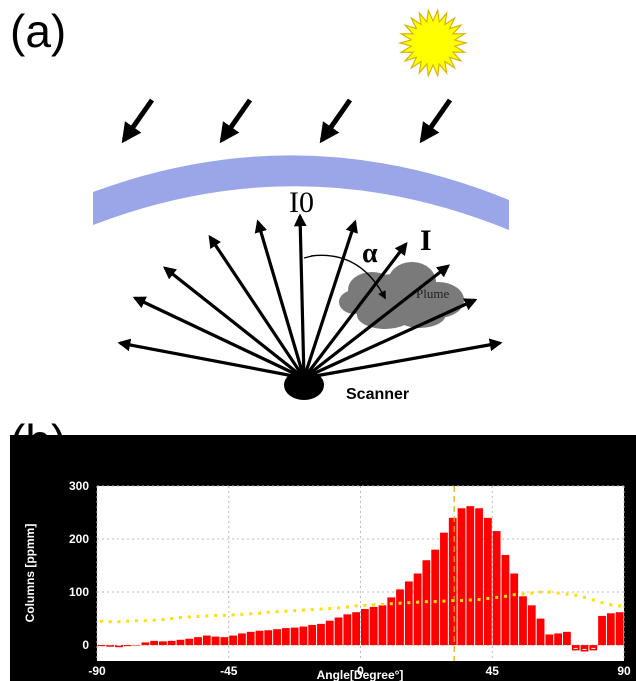 The width and height of the screenshot is (636, 681). Describe the element at coordinates (38, 31) in the screenshot. I see `panel-a-label: (a)` at that location.